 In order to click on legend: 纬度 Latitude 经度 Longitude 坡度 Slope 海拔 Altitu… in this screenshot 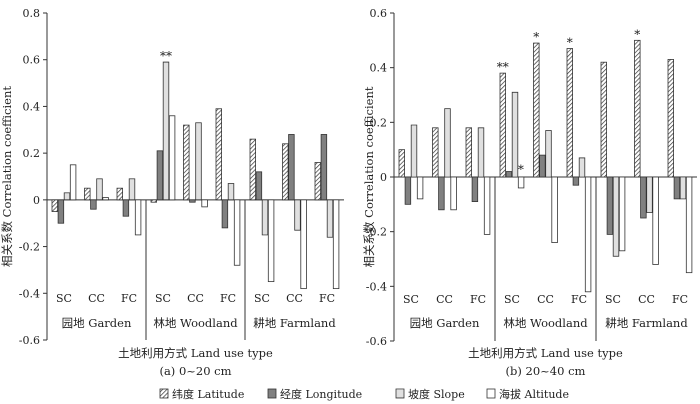, I will do `click(364, 394)`.